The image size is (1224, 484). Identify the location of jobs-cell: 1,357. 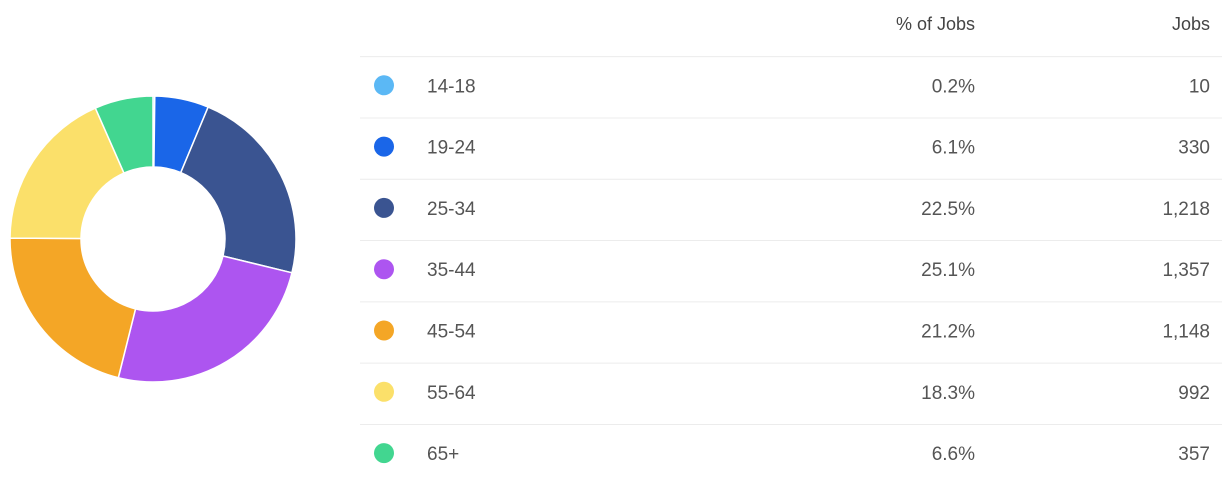
(1186, 270).